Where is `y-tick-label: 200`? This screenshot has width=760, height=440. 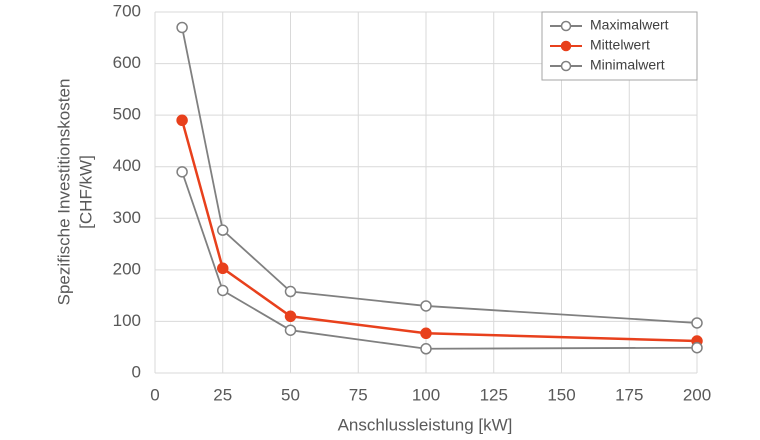 y-tick-label: 200 is located at coordinates (127, 268).